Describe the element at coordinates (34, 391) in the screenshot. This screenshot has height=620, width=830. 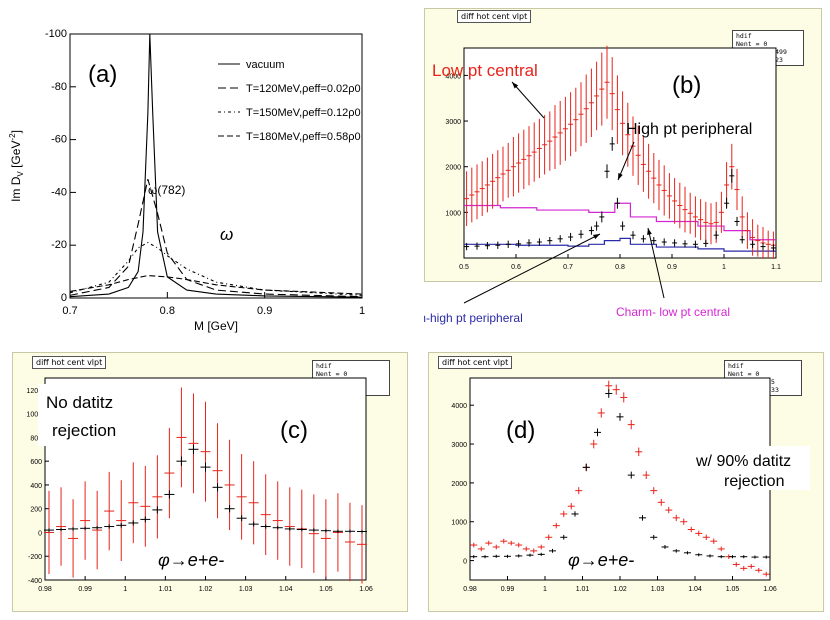
I see `y-tick-label: 1200` at that location.